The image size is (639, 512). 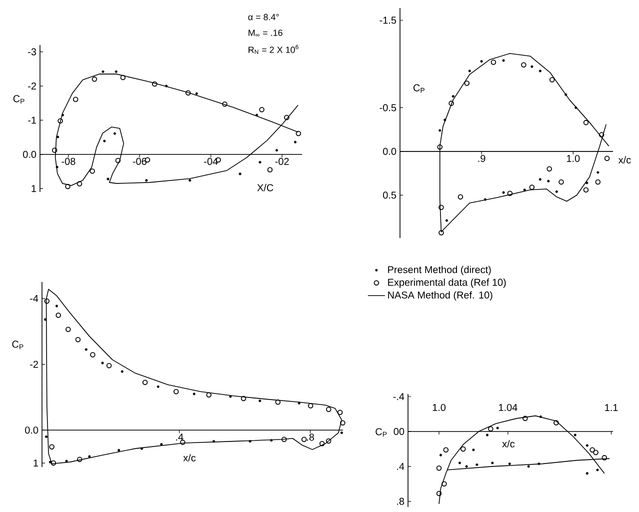 I want to click on y-tick-label: -3, so click(x=32, y=52).